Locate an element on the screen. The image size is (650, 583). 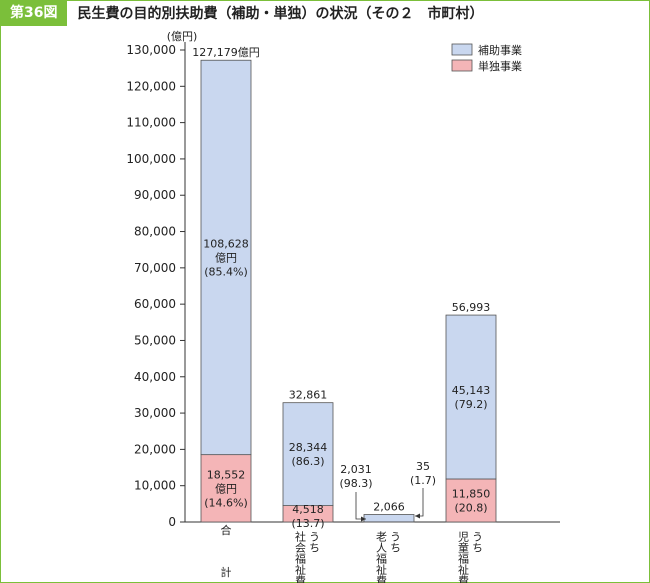
bar-subsidy-label: 108,628 is located at coordinates (226, 243).